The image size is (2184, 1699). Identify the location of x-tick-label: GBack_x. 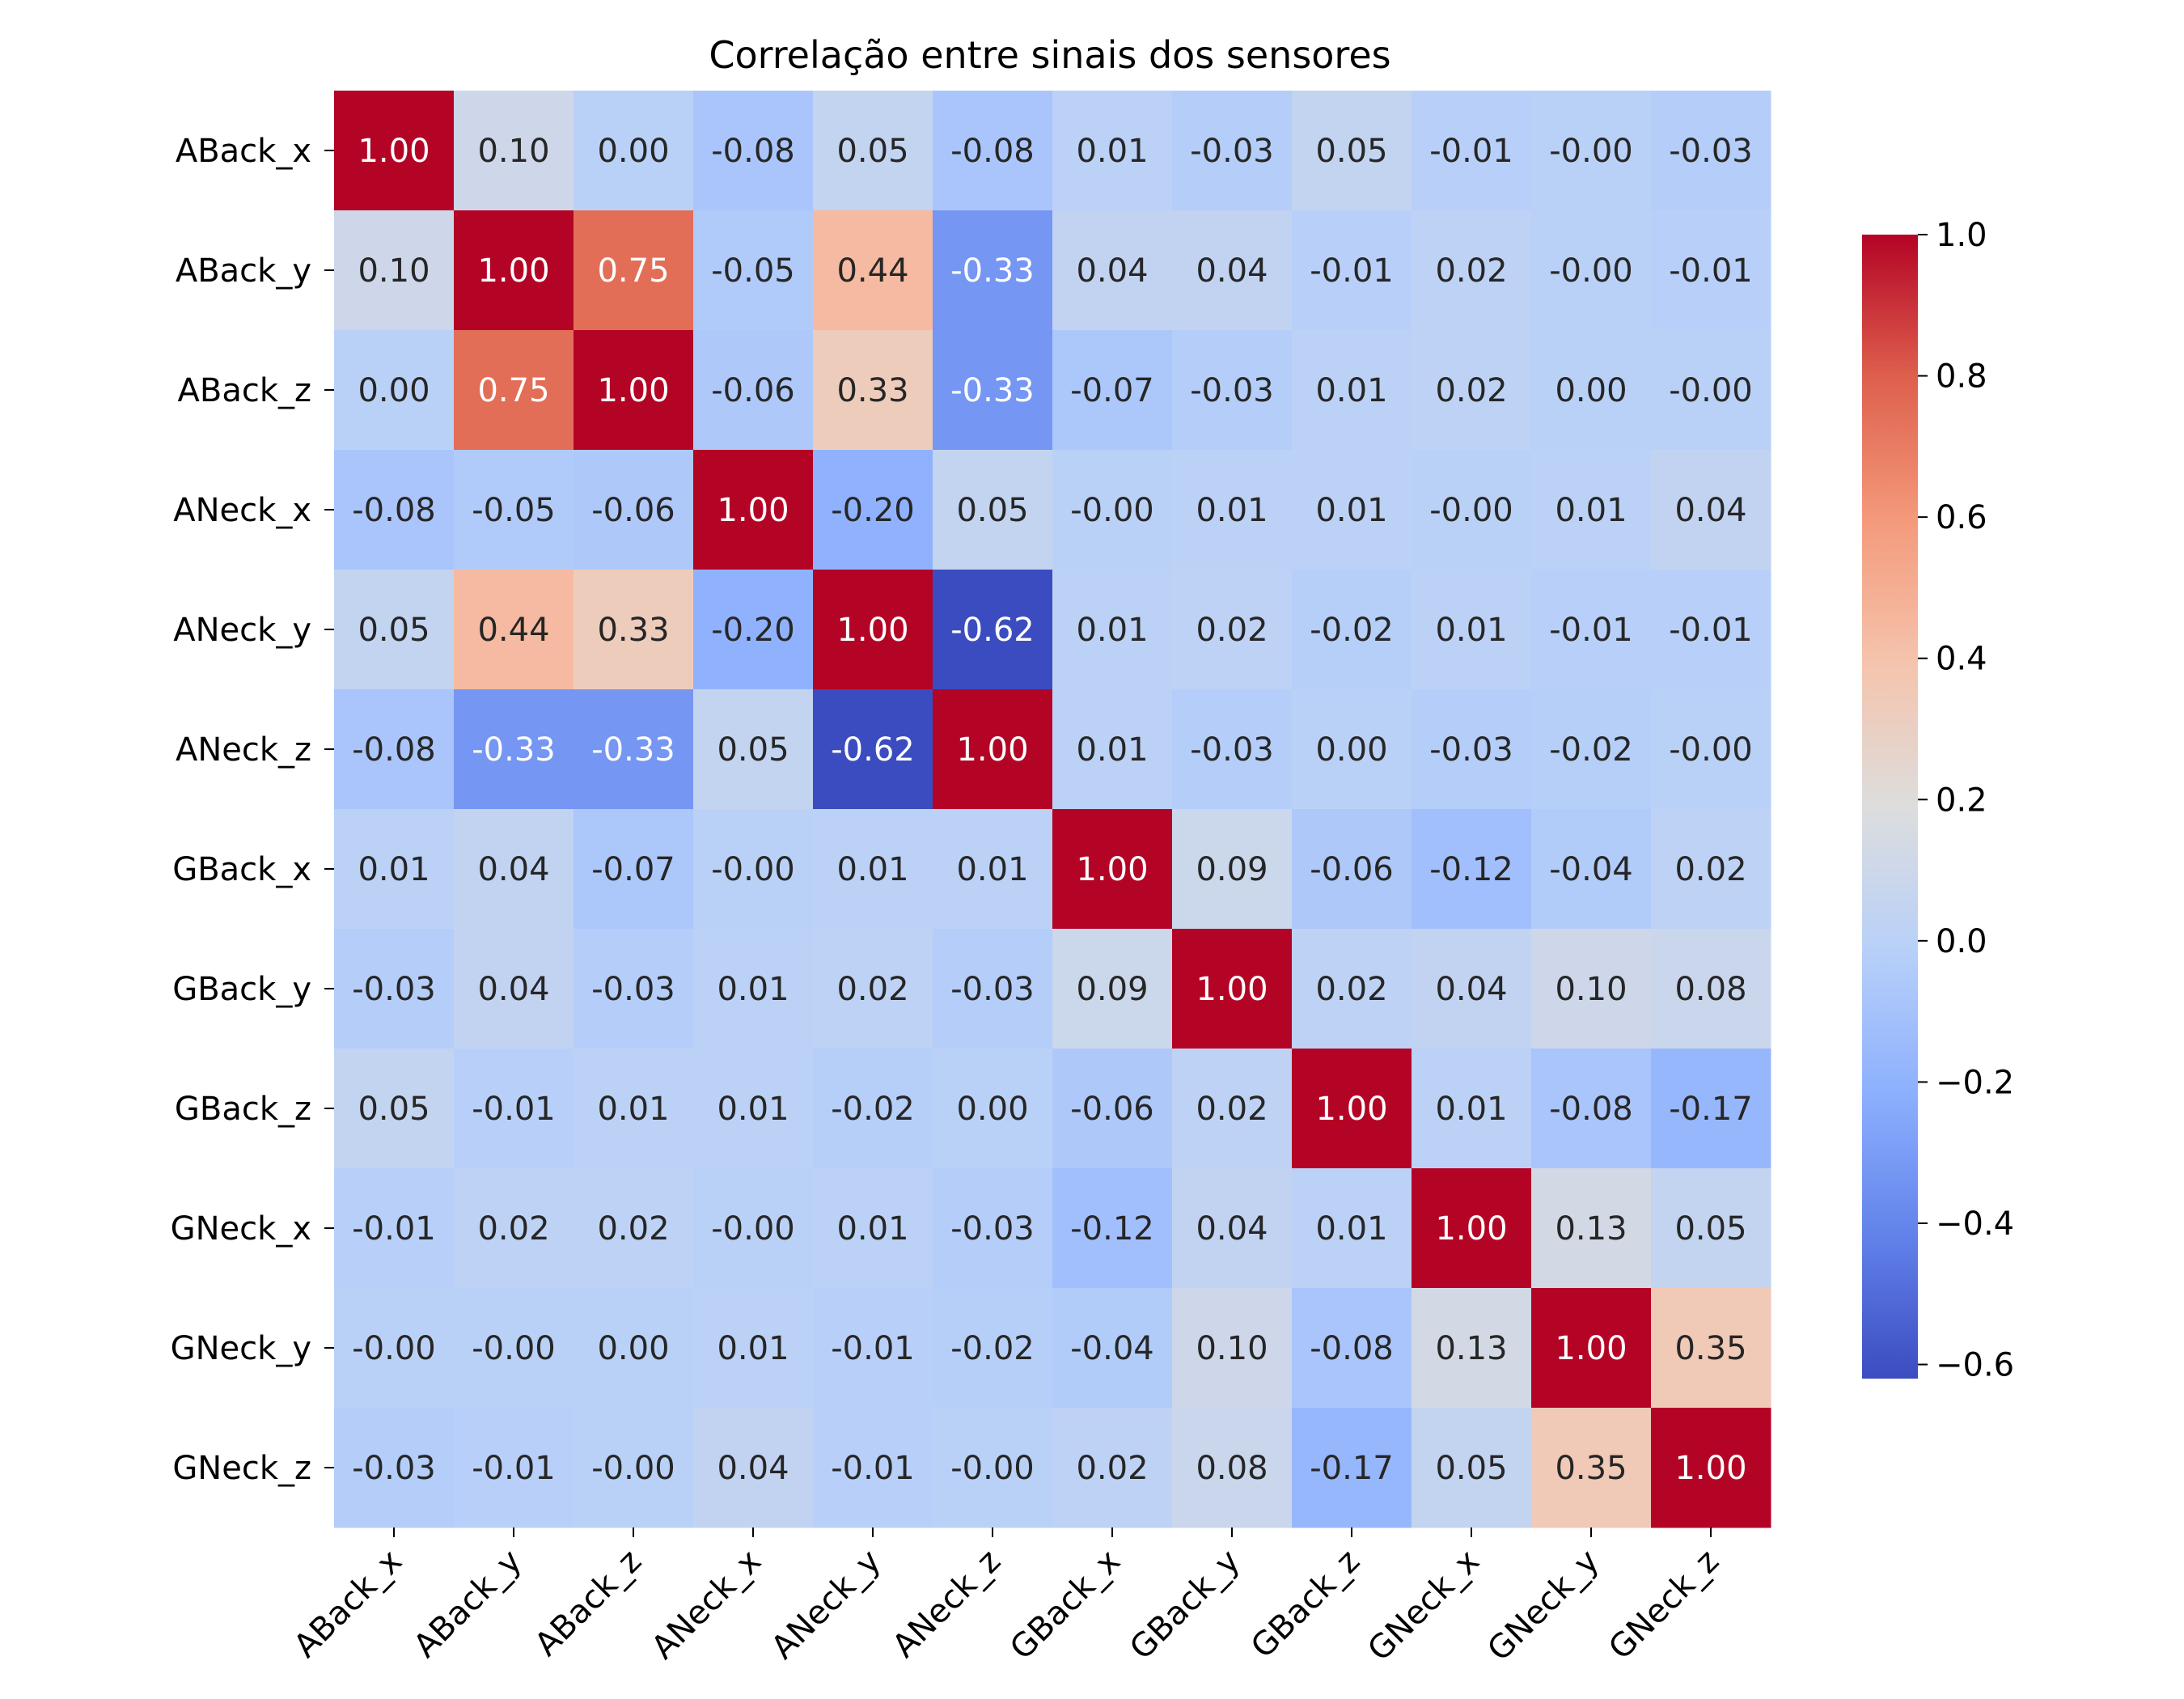
(1066, 1605).